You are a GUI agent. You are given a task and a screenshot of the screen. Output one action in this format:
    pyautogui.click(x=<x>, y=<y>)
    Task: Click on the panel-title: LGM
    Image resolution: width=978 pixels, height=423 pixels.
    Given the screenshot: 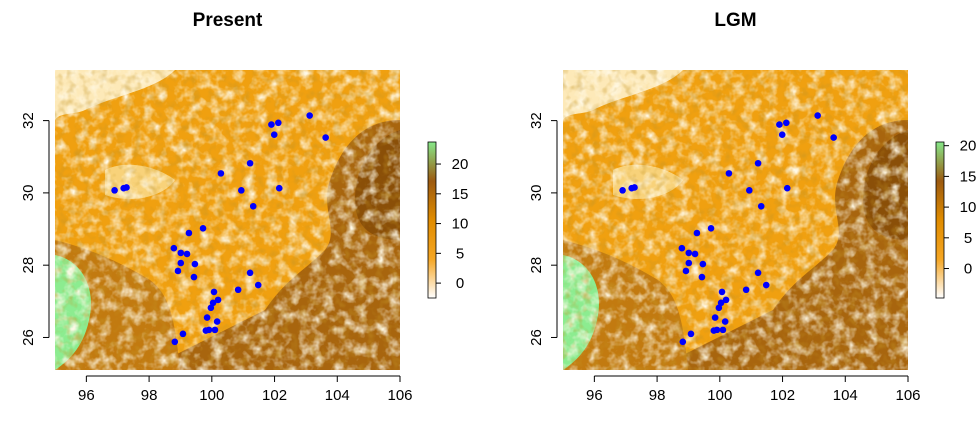 What is the action you would take?
    pyautogui.click(x=735, y=20)
    